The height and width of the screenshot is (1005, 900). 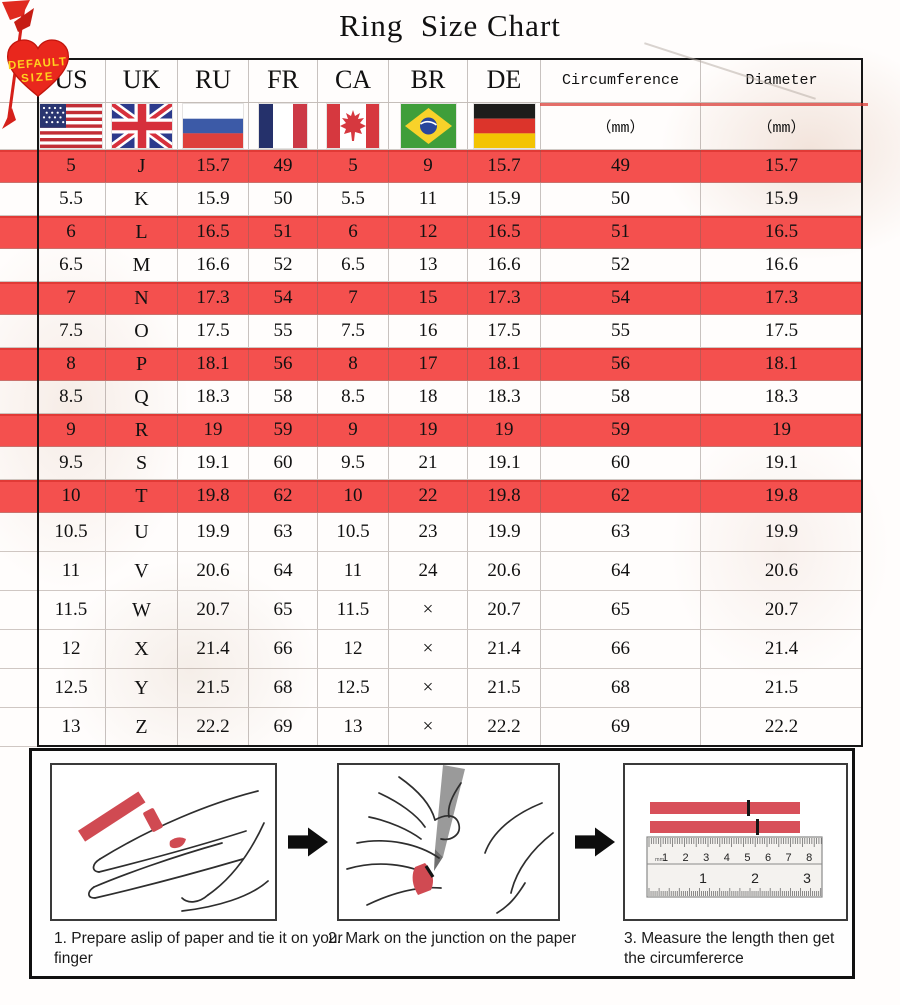 What do you see at coordinates (71, 297) in the screenshot?
I see `size-cell: 7` at bounding box center [71, 297].